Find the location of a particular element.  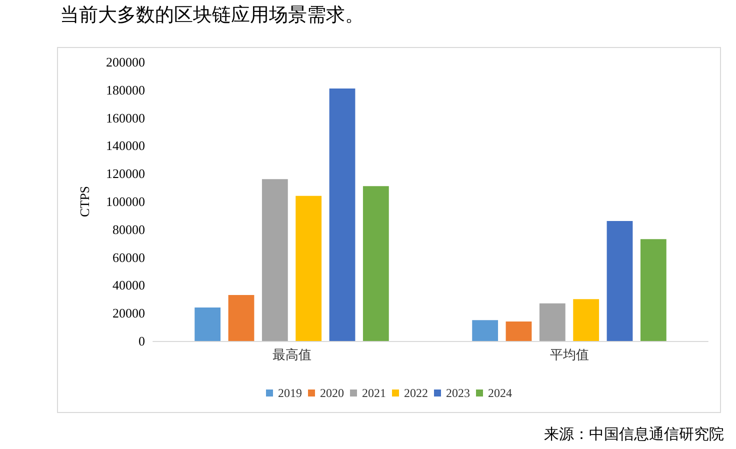

source-note: 来源：中国信息通信研究院 is located at coordinates (634, 434).